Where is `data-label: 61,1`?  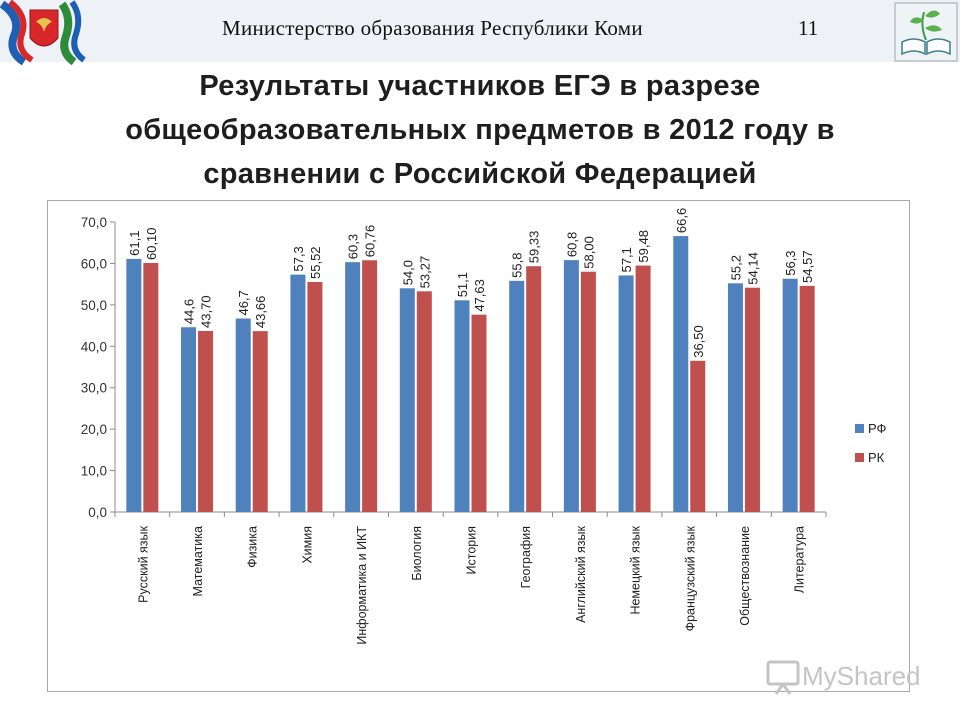 data-label: 61,1 is located at coordinates (134, 243).